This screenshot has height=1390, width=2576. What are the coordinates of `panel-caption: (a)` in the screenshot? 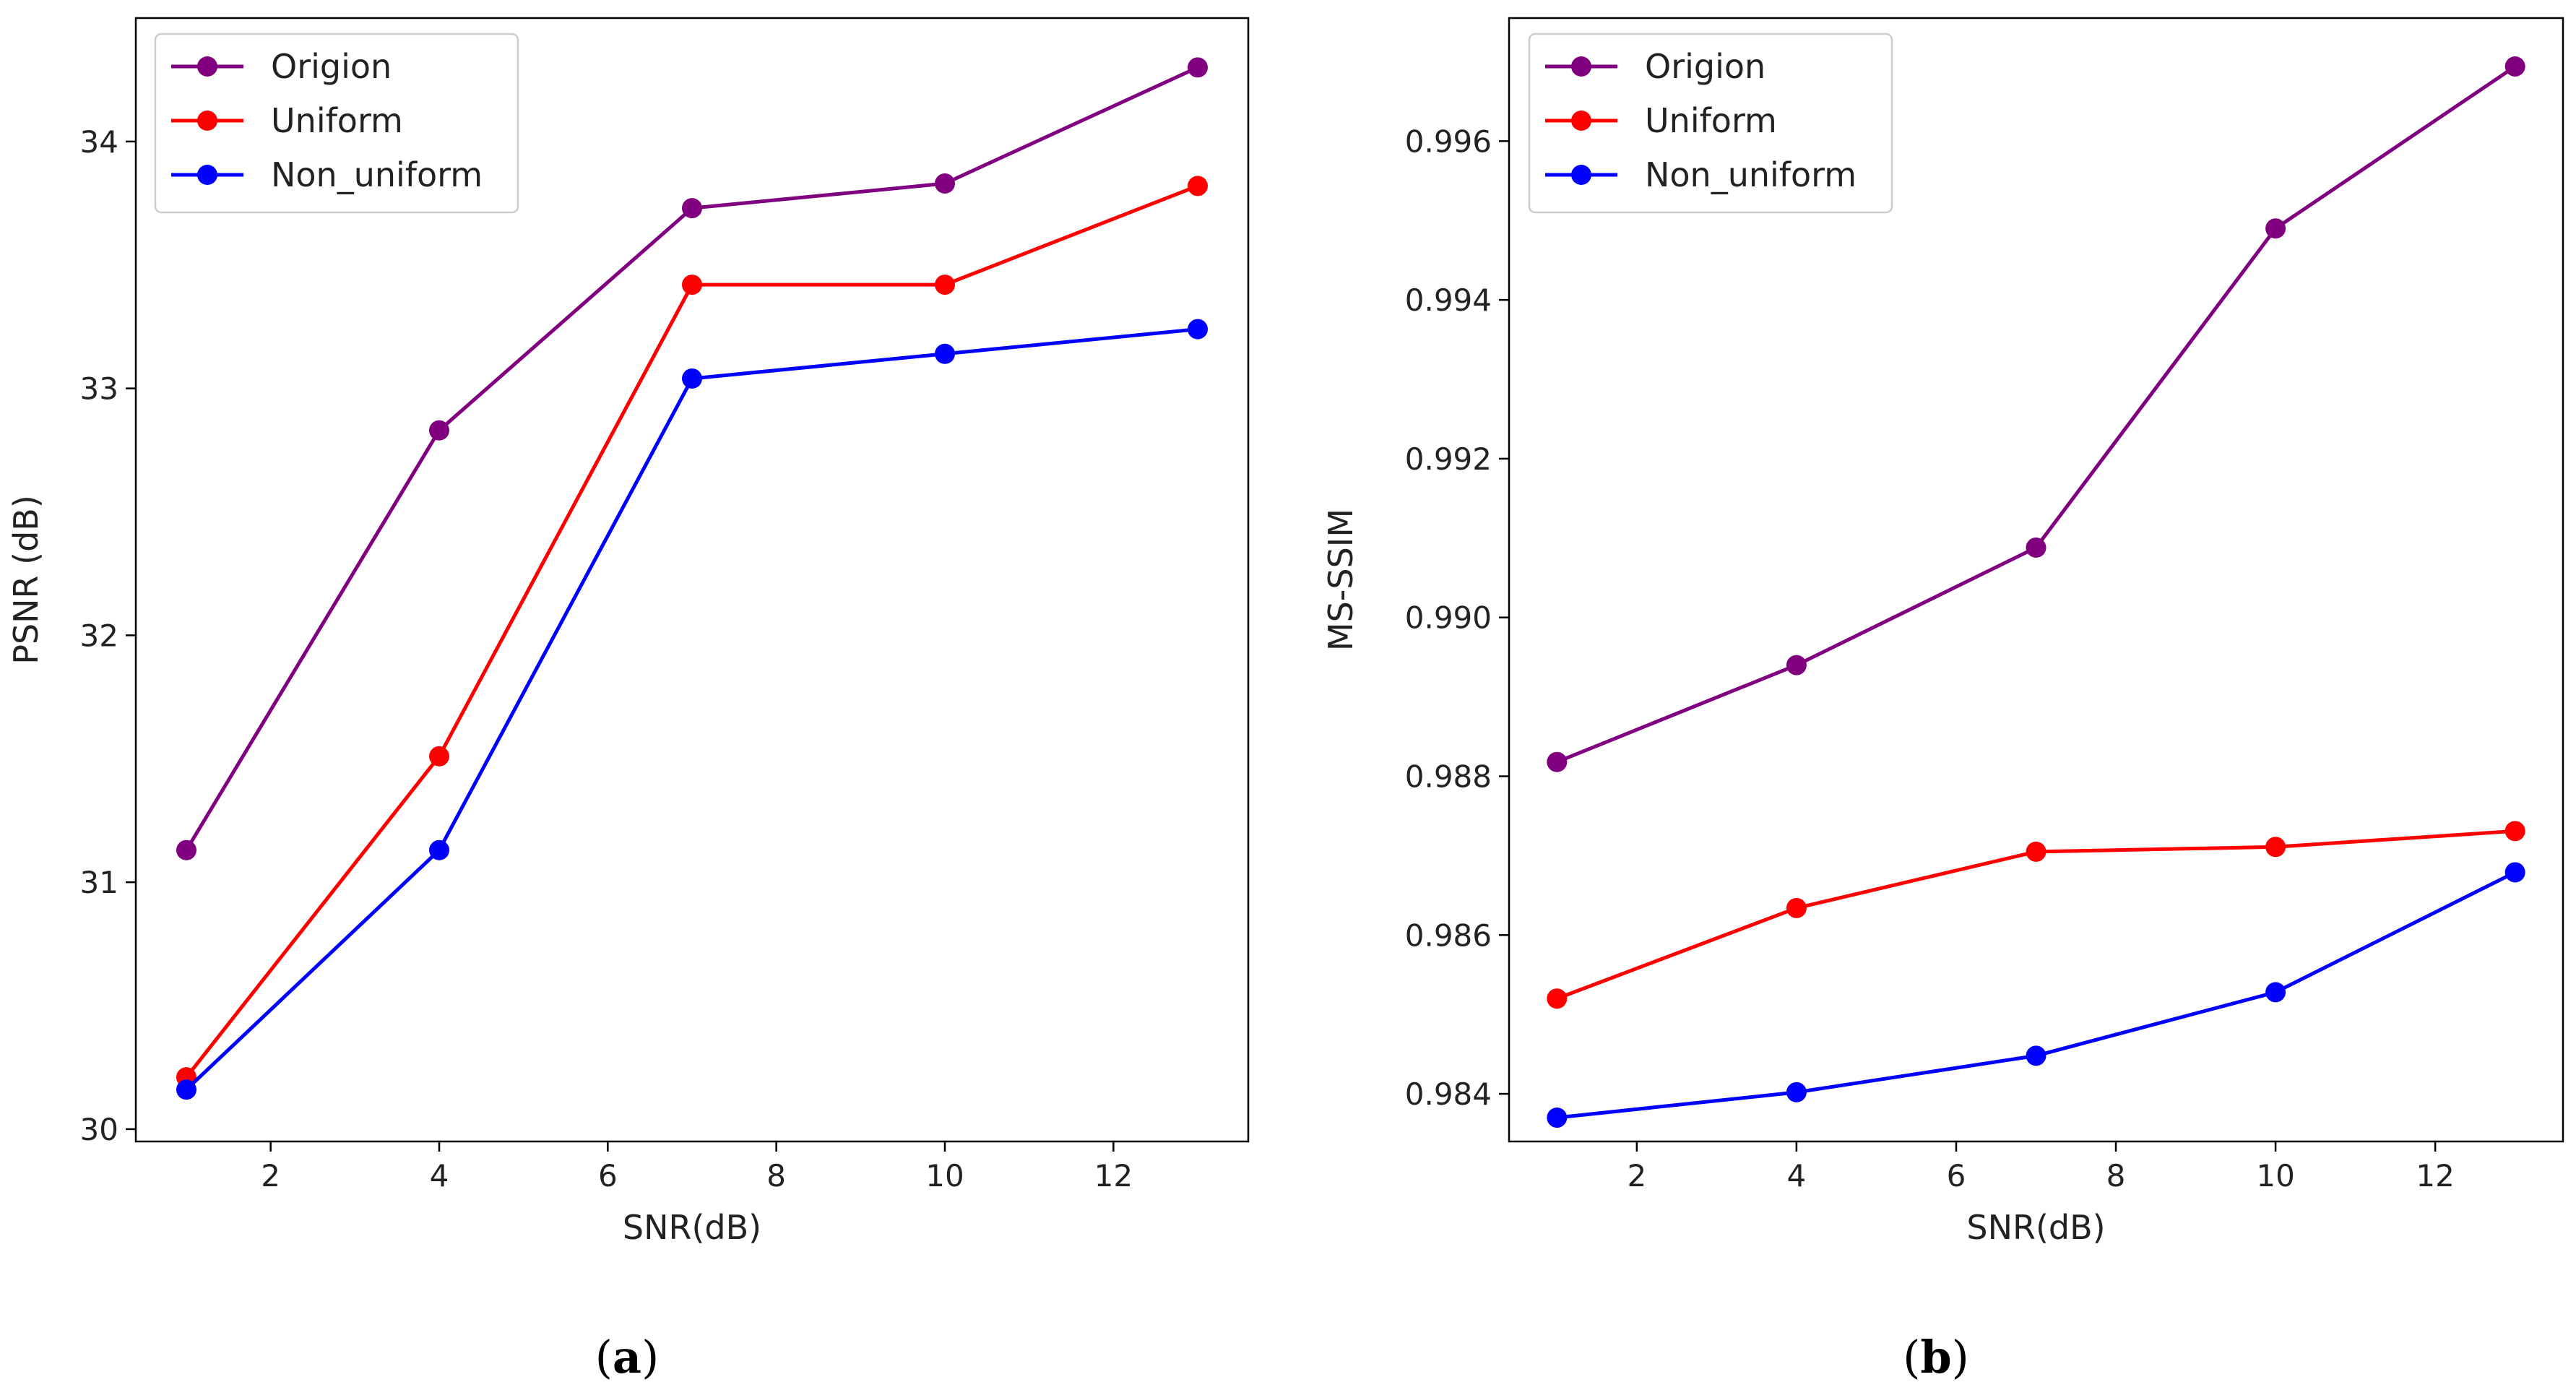 It's located at (627, 1357).